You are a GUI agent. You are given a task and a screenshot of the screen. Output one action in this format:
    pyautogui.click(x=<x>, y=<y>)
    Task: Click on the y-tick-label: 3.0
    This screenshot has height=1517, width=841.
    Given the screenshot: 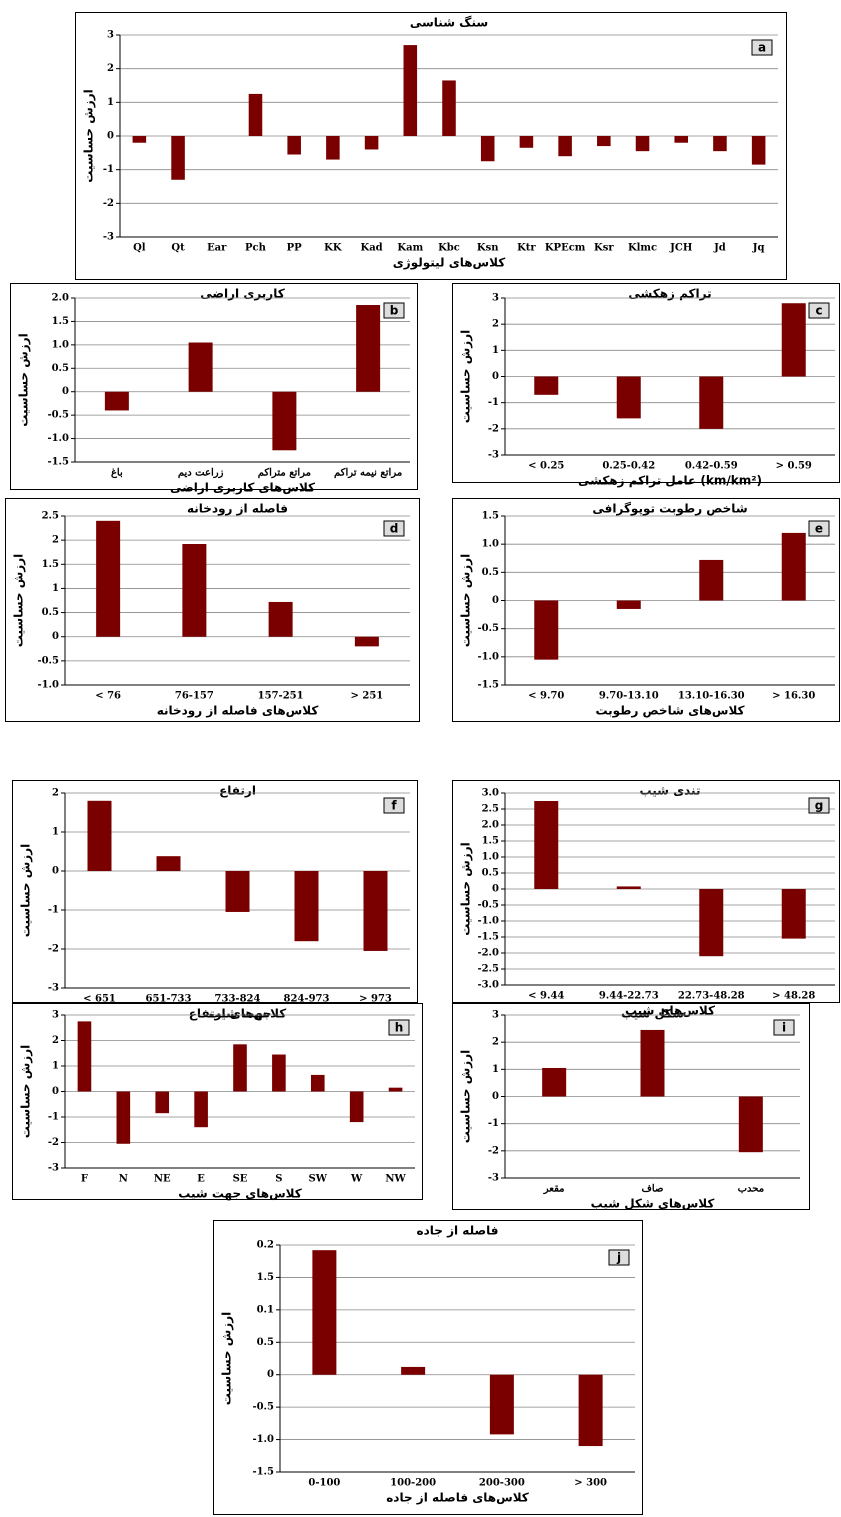 What is the action you would take?
    pyautogui.click(x=490, y=793)
    